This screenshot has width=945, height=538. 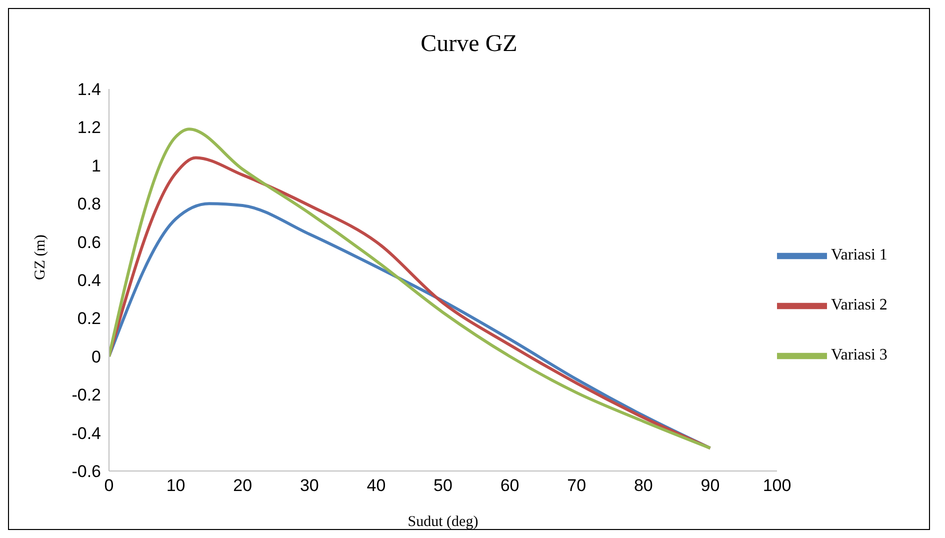 What do you see at coordinates (89, 128) in the screenshot?
I see `y-tick-label: 1.2` at bounding box center [89, 128].